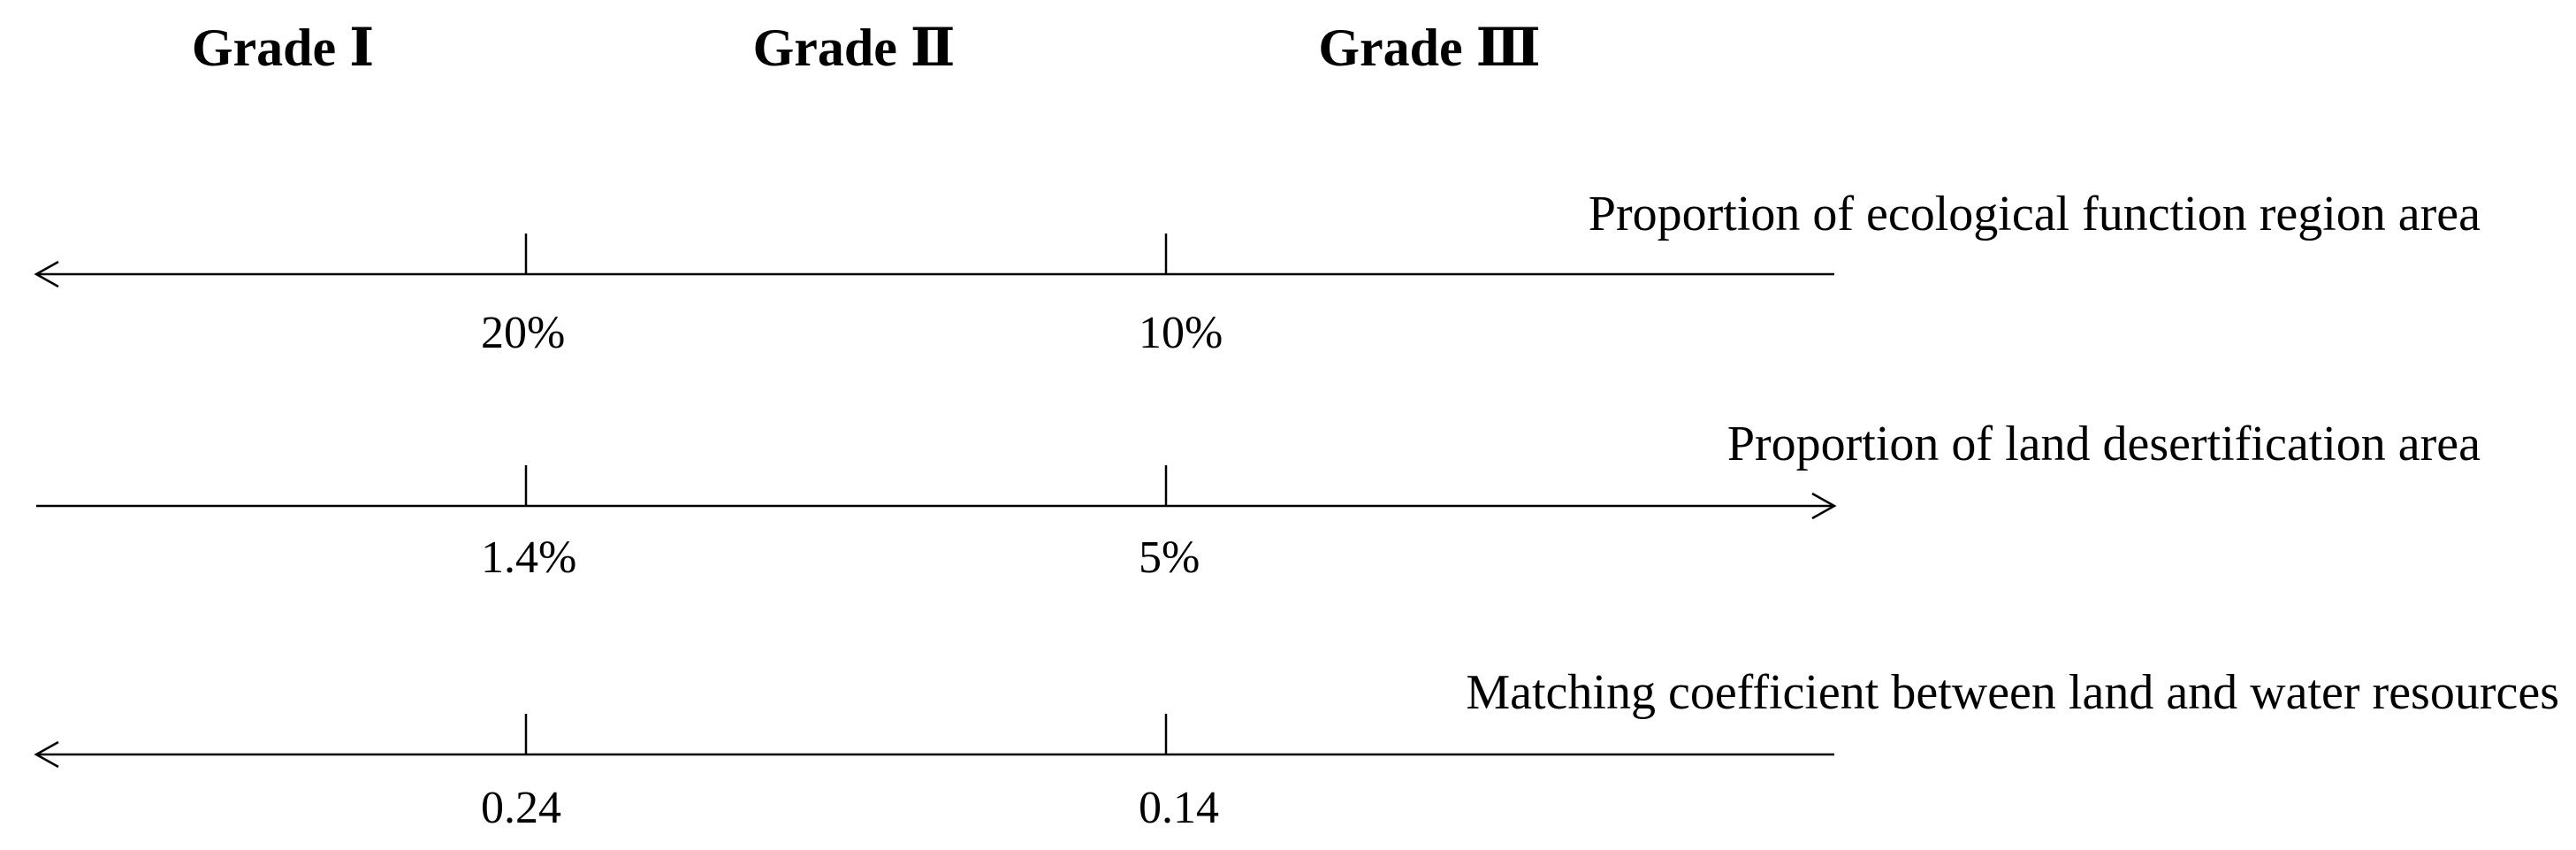 The width and height of the screenshot is (2576, 850). I want to click on tick-label: 0.14, so click(1179, 808).